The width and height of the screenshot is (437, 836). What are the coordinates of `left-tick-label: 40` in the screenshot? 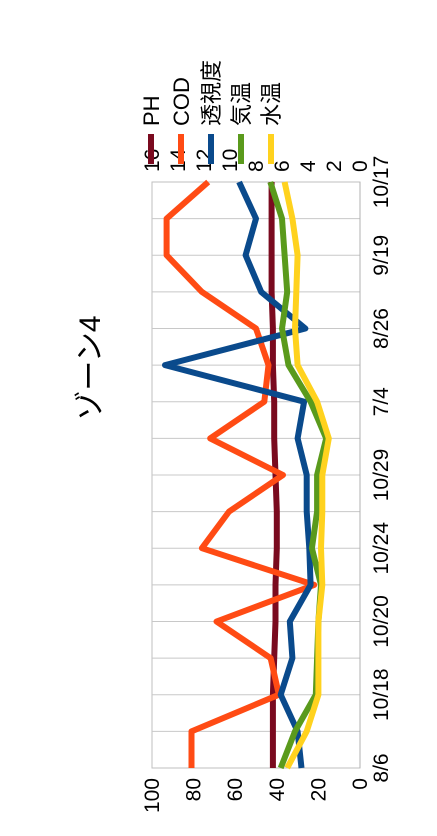 It's located at (277, 789).